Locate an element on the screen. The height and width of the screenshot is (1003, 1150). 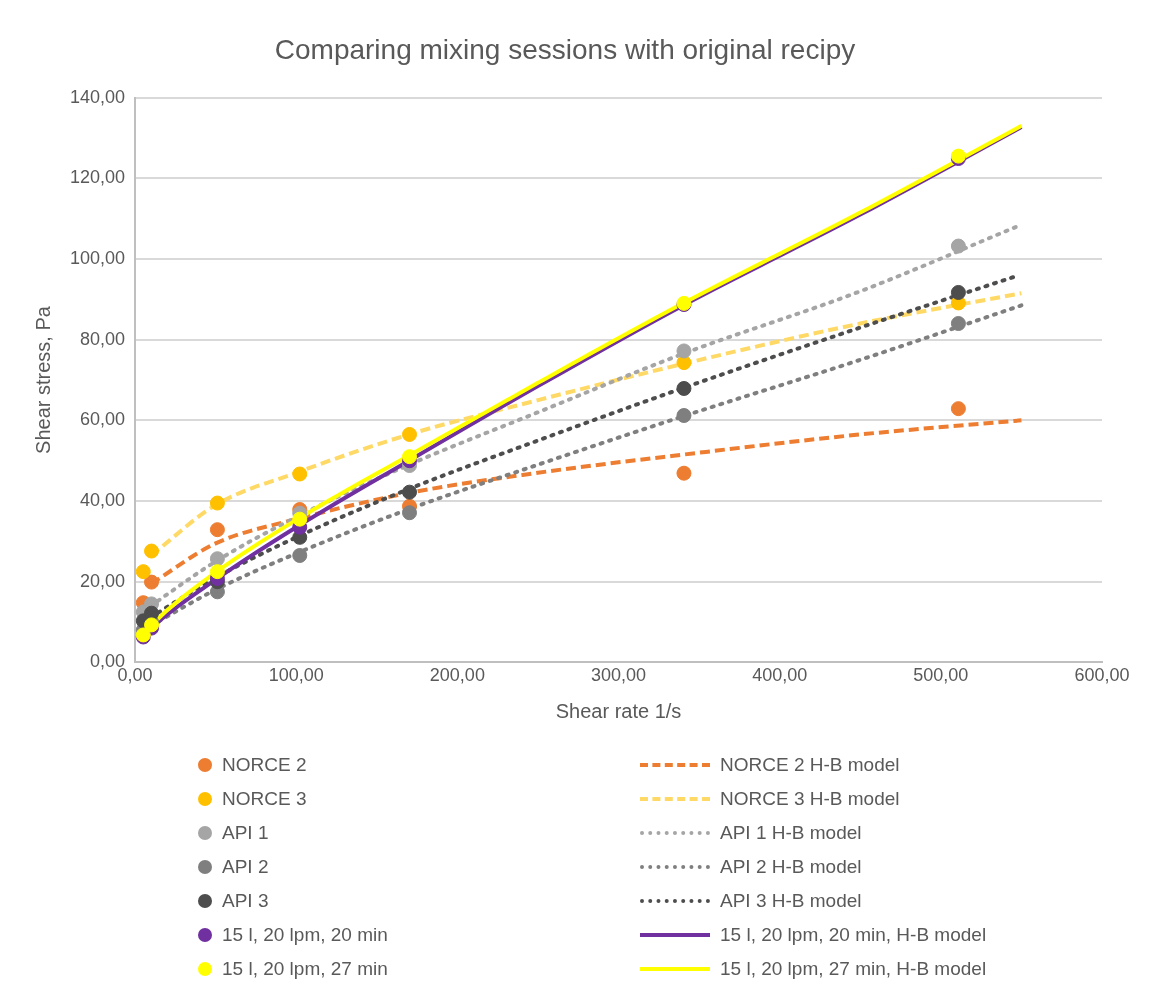
legend-label: NORCE 2 H-B model is located at coordinates (810, 765).